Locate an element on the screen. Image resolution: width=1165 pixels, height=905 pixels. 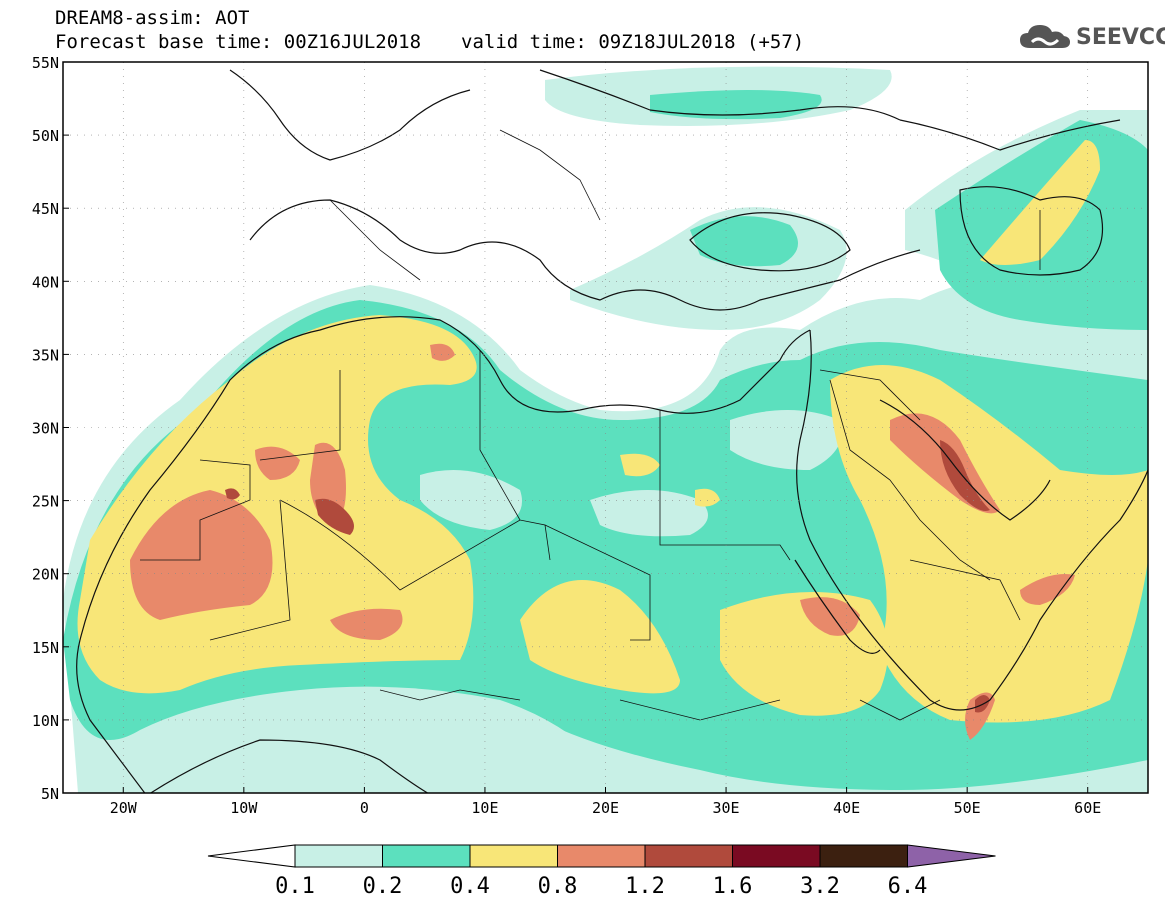
lat-label: 20N is located at coordinates (45, 575).